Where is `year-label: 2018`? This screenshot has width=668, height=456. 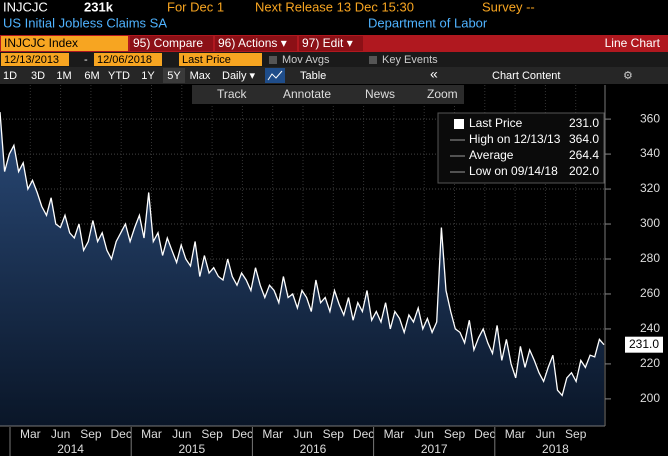 year-label: 2018 is located at coordinates (555, 449).